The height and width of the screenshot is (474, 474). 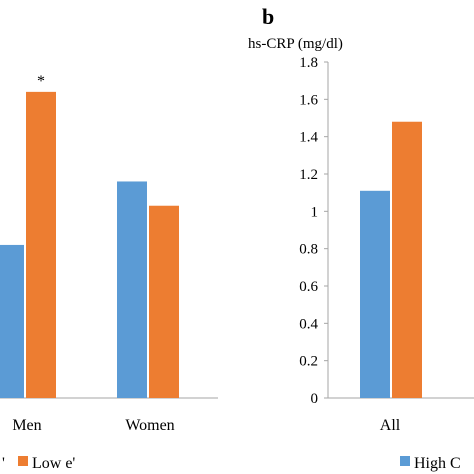 I want to click on bar-women-high, so click(x=132, y=289).